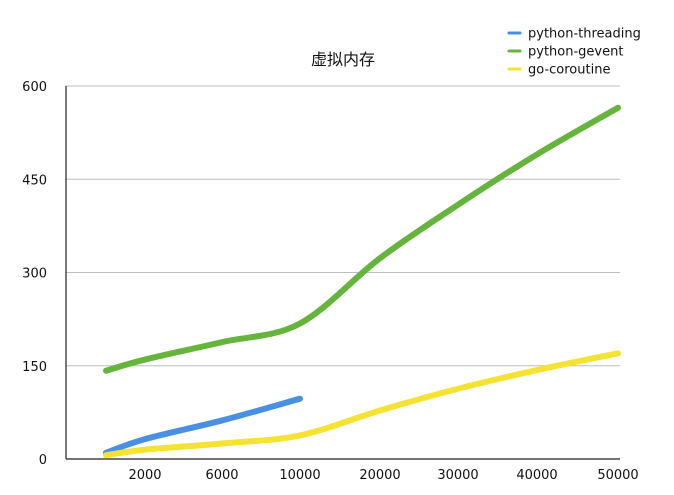 The image size is (674, 495). What do you see at coordinates (584, 34) in the screenshot?
I see `legend-label: python-threading` at bounding box center [584, 34].